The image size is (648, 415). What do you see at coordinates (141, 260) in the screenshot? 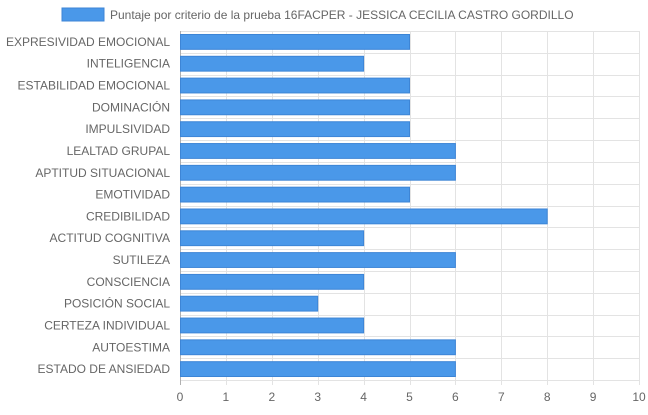
I see `category-label: SUTILEZA` at bounding box center [141, 260].